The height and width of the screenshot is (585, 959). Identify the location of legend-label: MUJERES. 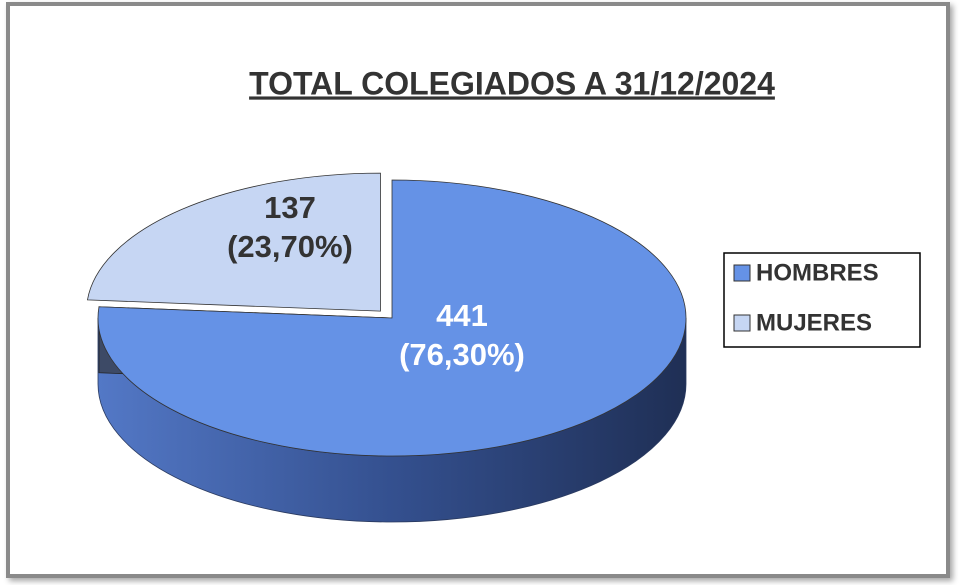
(814, 322).